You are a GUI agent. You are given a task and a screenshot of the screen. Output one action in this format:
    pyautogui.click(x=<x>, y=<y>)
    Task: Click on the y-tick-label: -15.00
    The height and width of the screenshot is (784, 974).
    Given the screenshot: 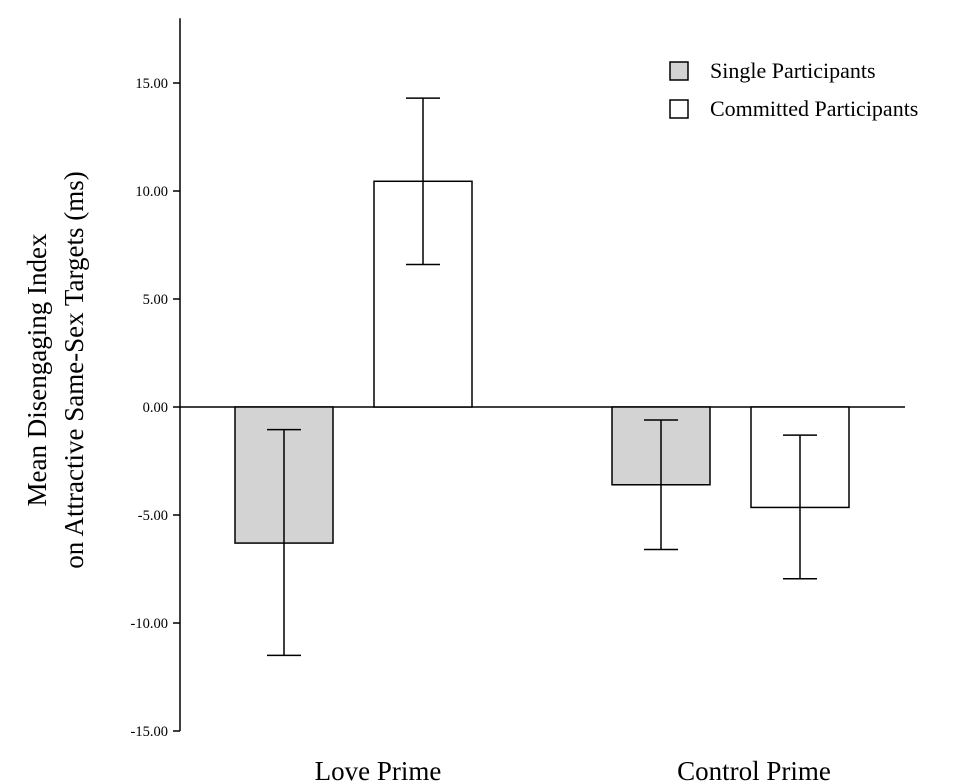 What is the action you would take?
    pyautogui.click(x=149, y=732)
    